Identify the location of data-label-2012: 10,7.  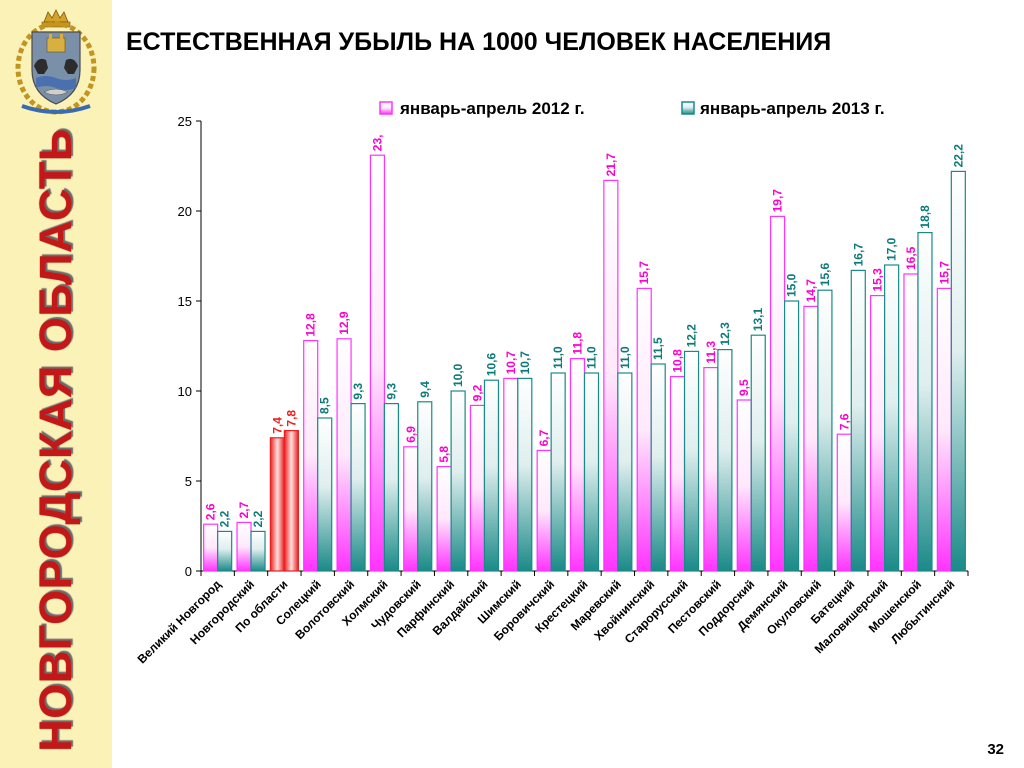
(511, 363).